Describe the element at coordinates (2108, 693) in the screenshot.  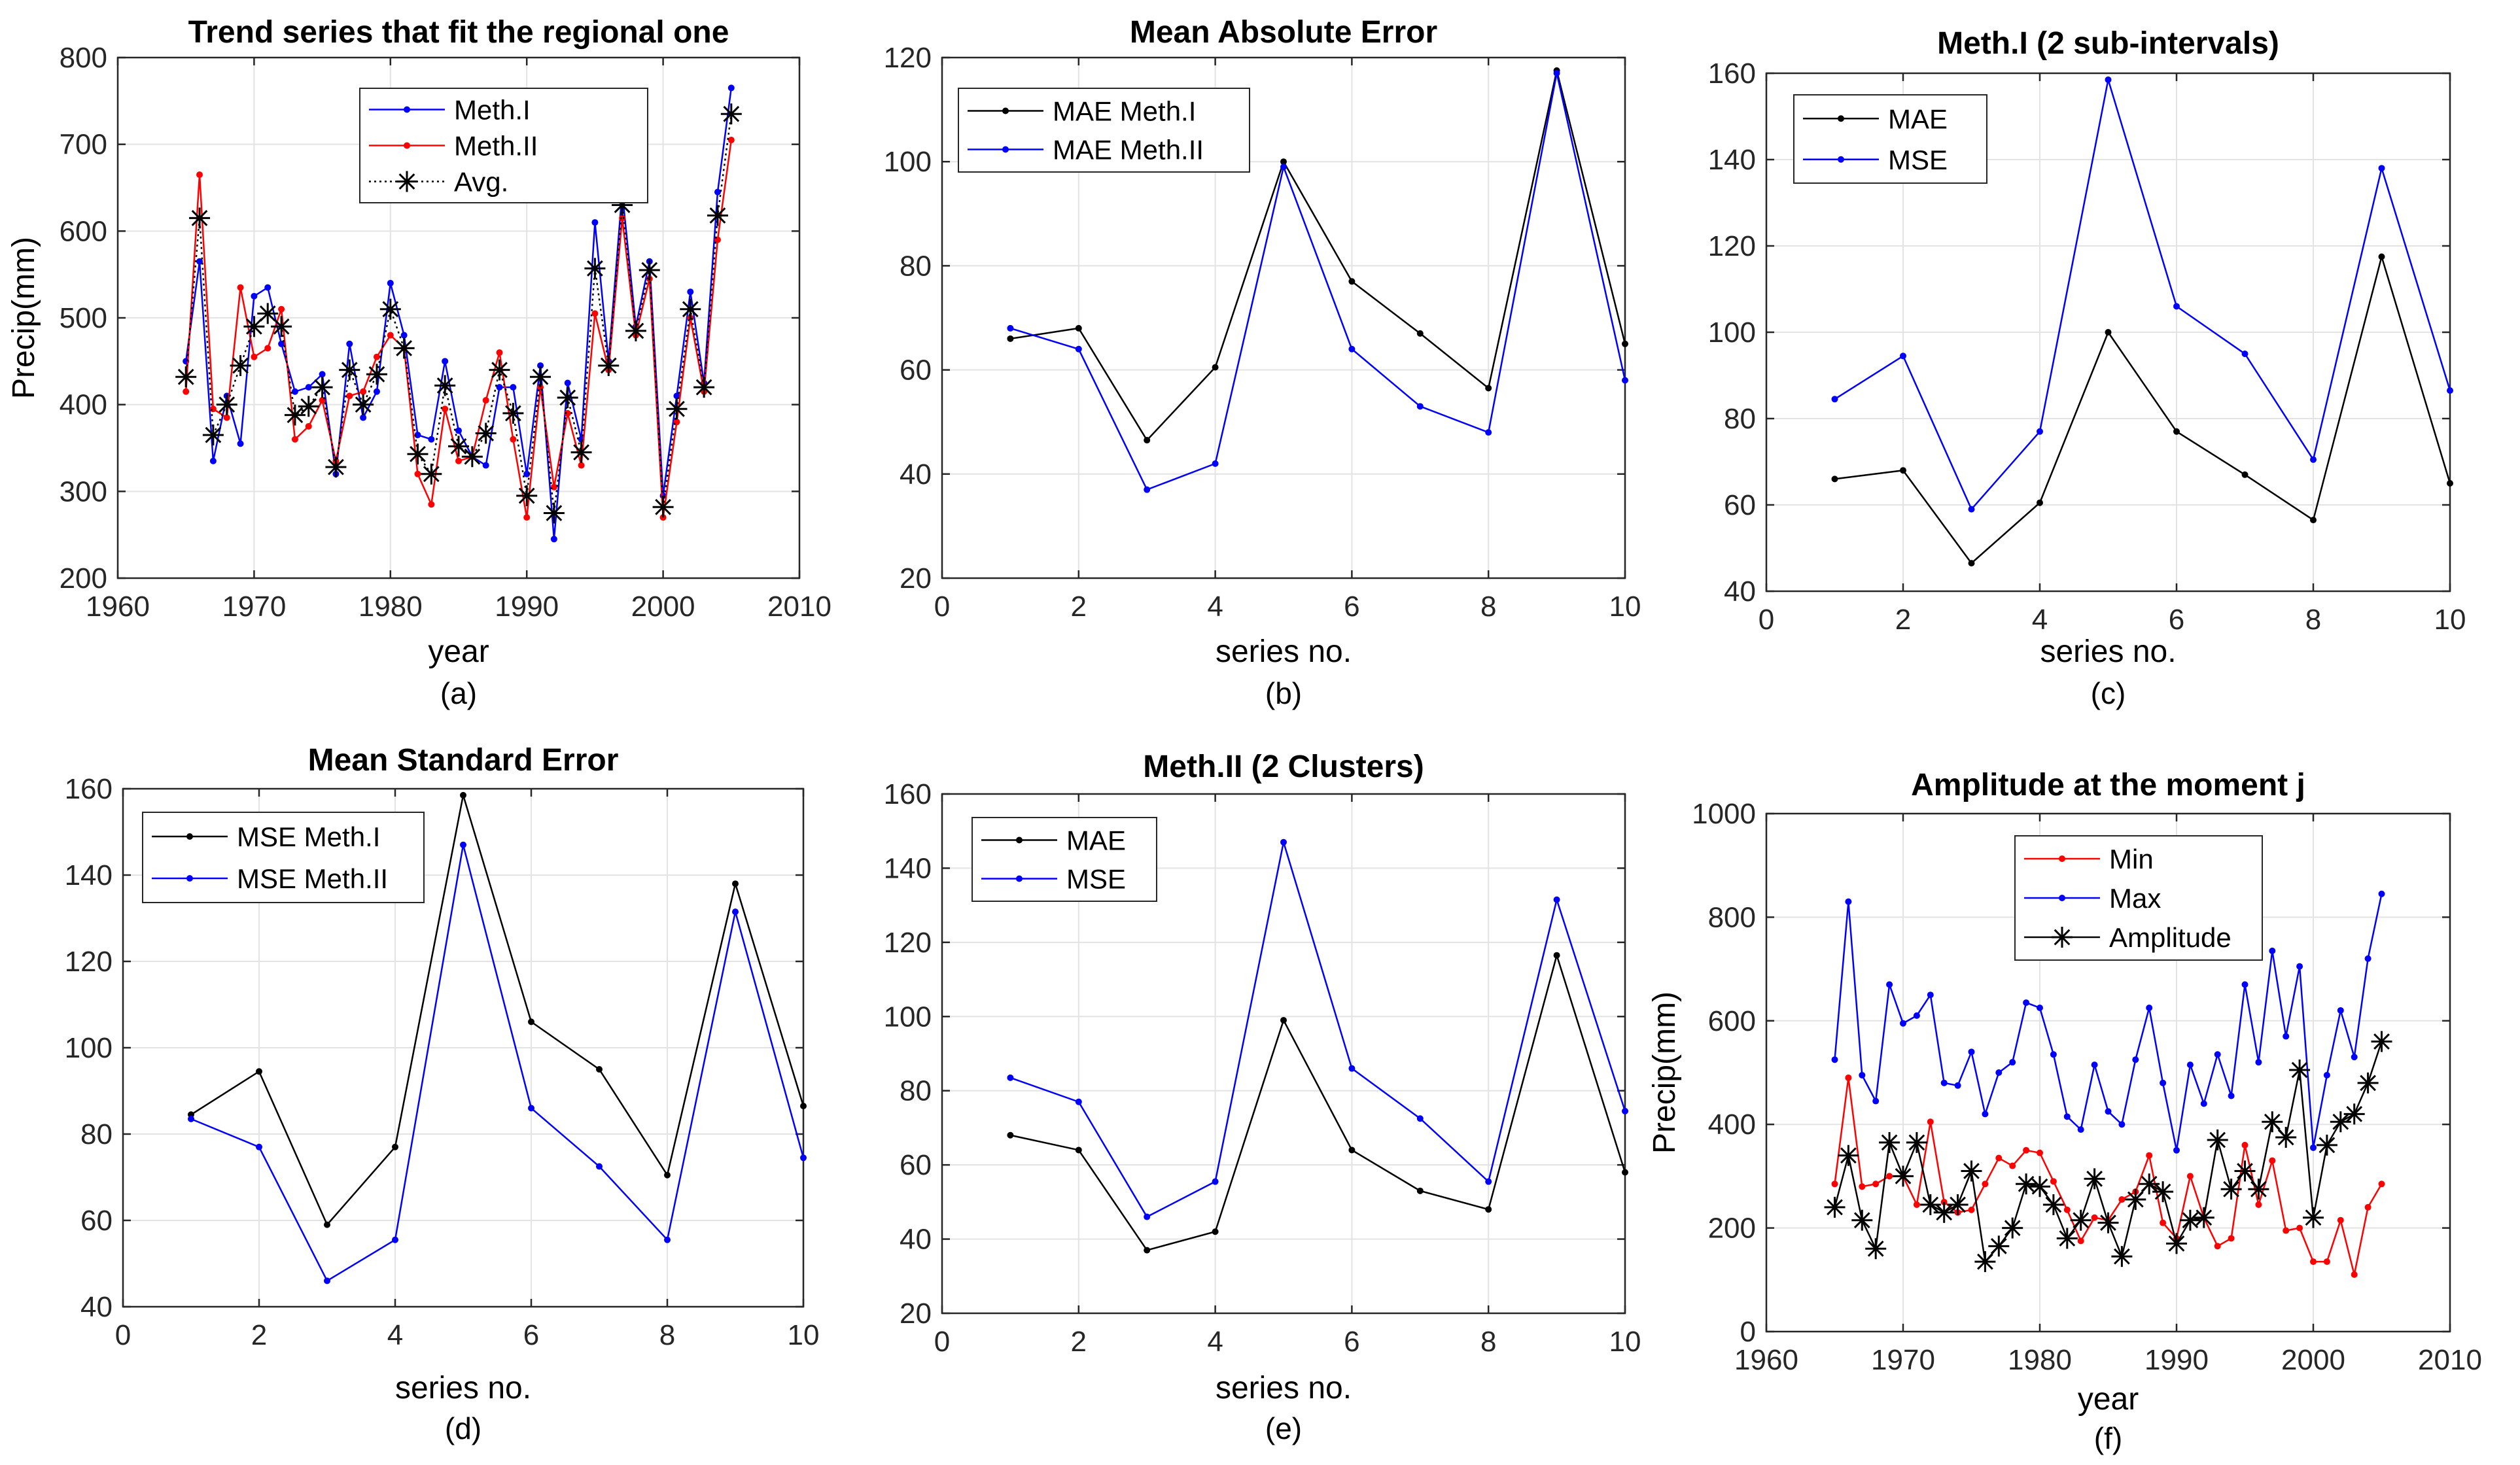
I see `panel-label: (c)` at that location.